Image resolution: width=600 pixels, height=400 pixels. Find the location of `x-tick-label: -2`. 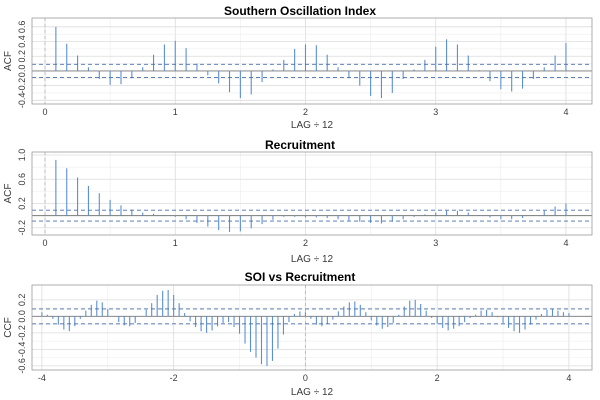

x-tick-label: -2 is located at coordinates (174, 378).